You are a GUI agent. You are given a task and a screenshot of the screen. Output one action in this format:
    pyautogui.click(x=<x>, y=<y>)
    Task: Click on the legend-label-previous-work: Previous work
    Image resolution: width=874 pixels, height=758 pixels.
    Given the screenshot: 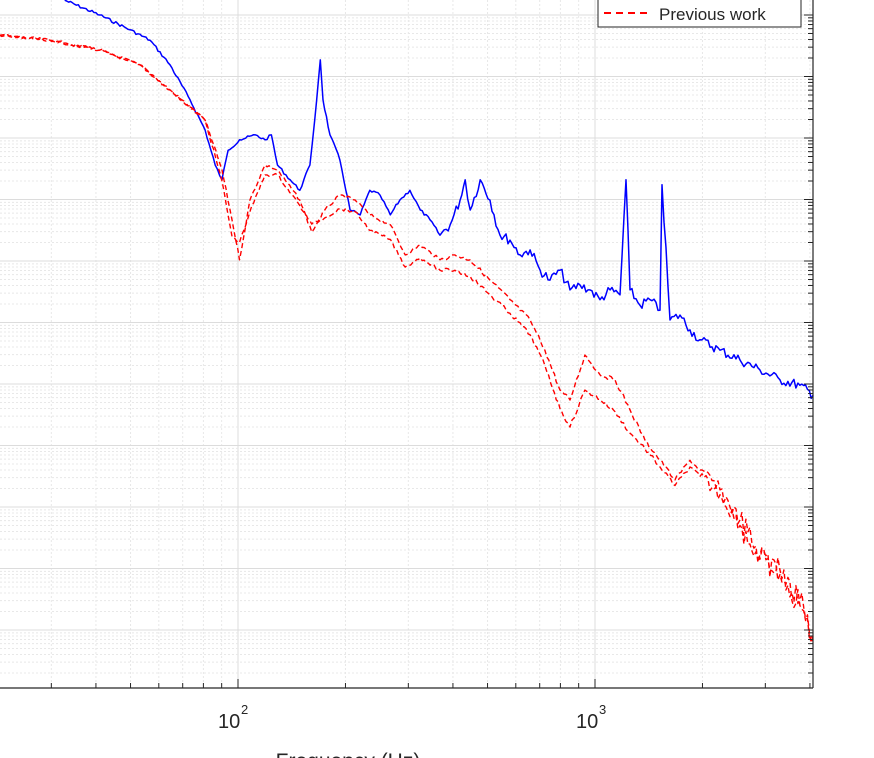 What is the action you would take?
    pyautogui.click(x=712, y=14)
    